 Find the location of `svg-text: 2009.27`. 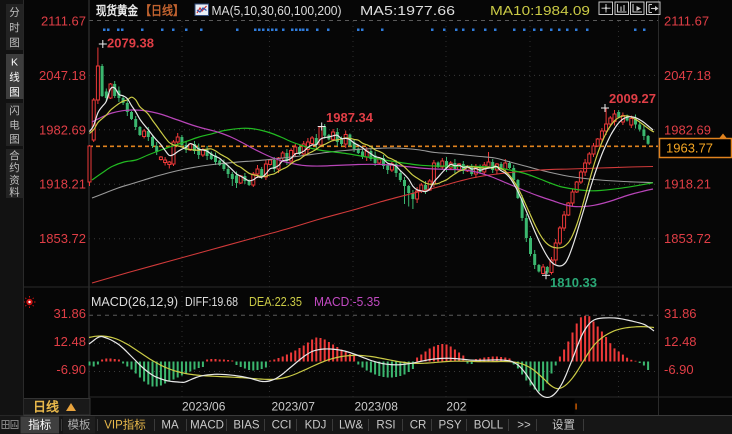

svg-text: 2009.27 is located at coordinates (632, 98).